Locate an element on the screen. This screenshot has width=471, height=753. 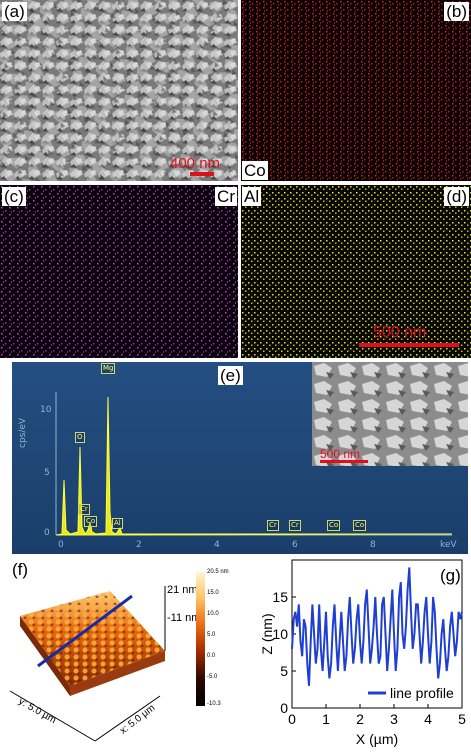
panel-label-c: (c) is located at coordinates (14, 196).